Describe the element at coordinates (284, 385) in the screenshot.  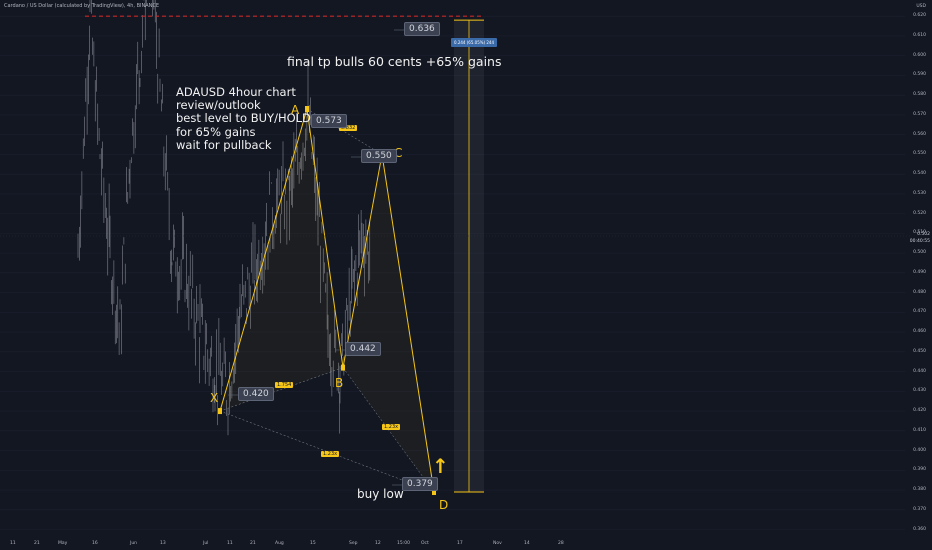
I see `fib-ratio-label: 1.754` at that location.